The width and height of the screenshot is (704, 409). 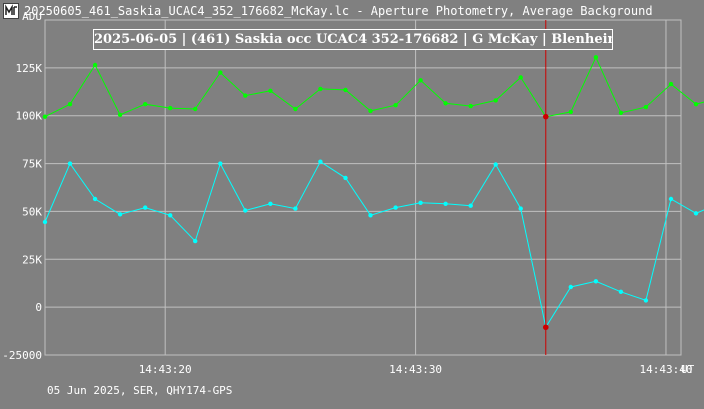 I want to click on x-tick-label: 14:43:40, so click(x=665, y=369).